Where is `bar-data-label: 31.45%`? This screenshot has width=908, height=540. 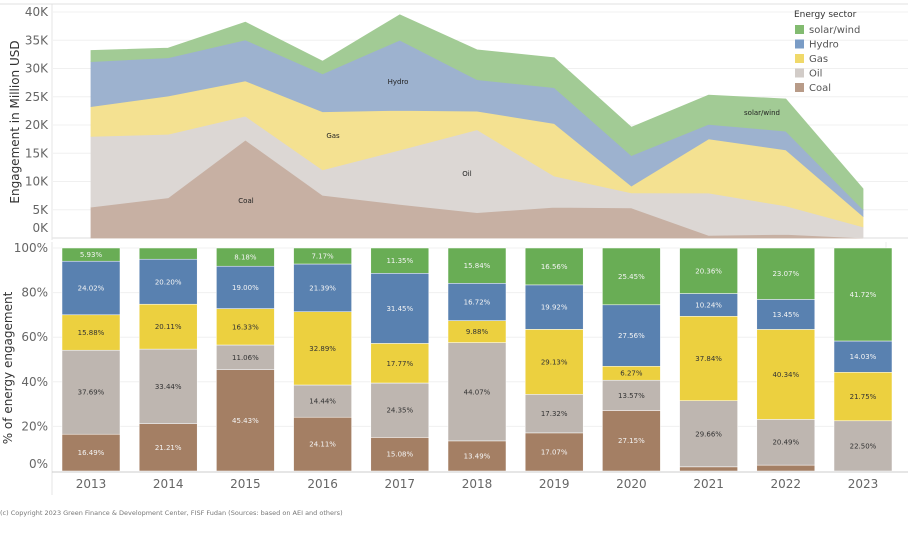
bar-data-label: 31.45% is located at coordinates (399, 309).